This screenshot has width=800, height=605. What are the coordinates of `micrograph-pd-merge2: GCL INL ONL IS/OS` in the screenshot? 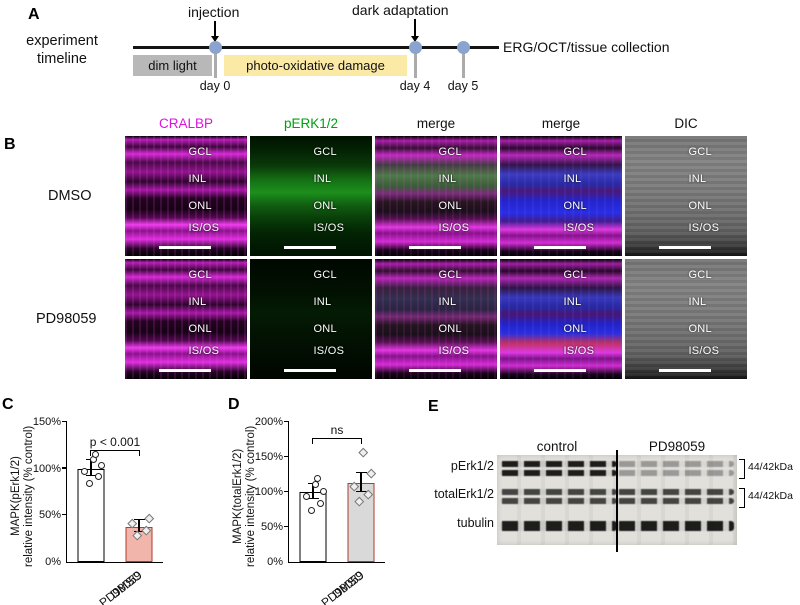 It's located at (561, 319).